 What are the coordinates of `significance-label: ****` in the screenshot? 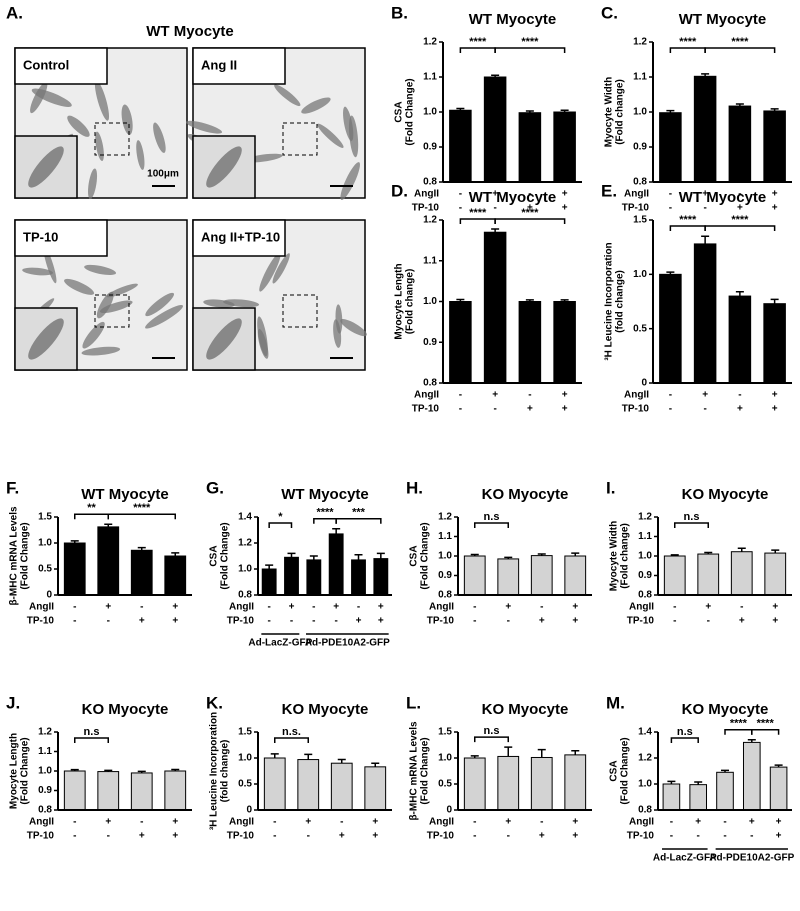 It's located at (688, 42).